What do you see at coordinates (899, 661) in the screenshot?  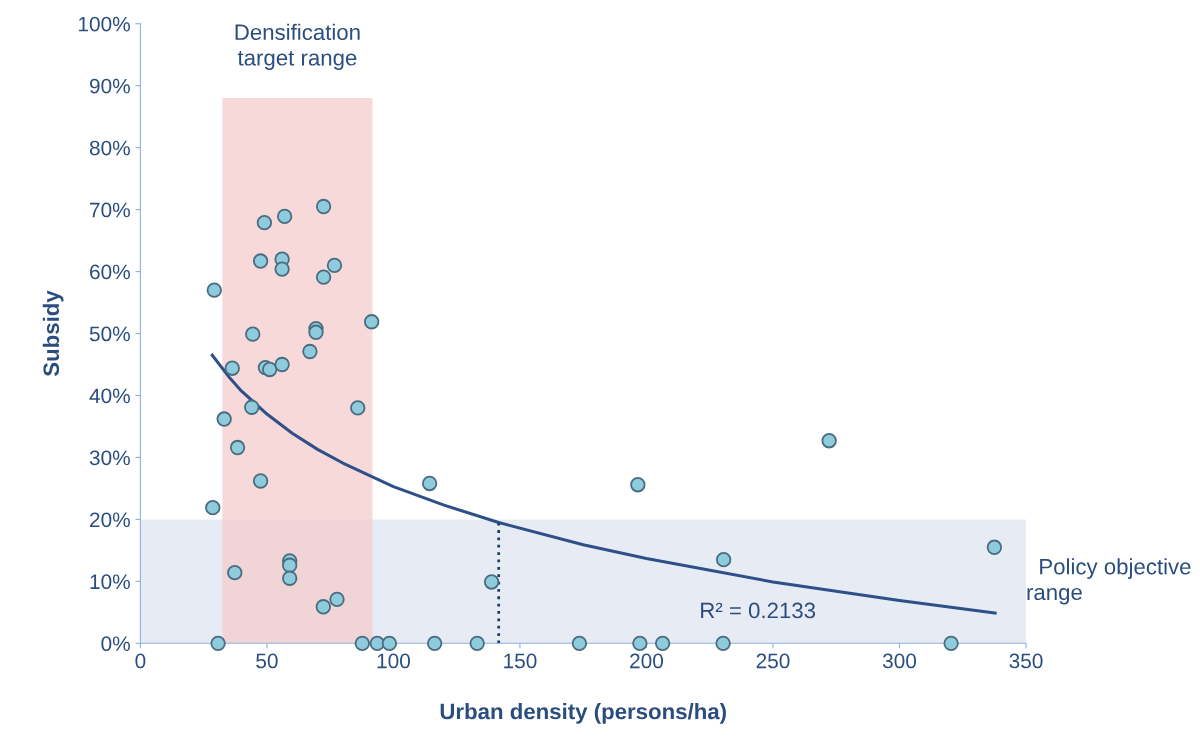 I see `x-tick-label: 300` at bounding box center [899, 661].